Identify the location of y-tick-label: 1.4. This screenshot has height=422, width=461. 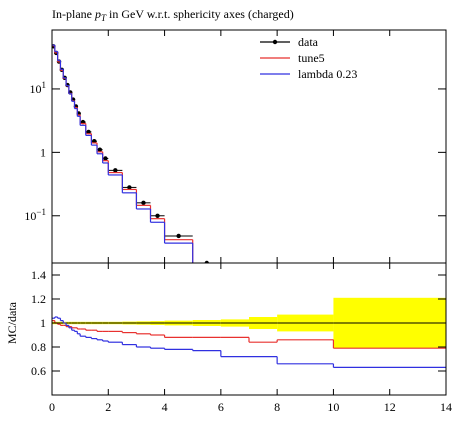
(38, 275).